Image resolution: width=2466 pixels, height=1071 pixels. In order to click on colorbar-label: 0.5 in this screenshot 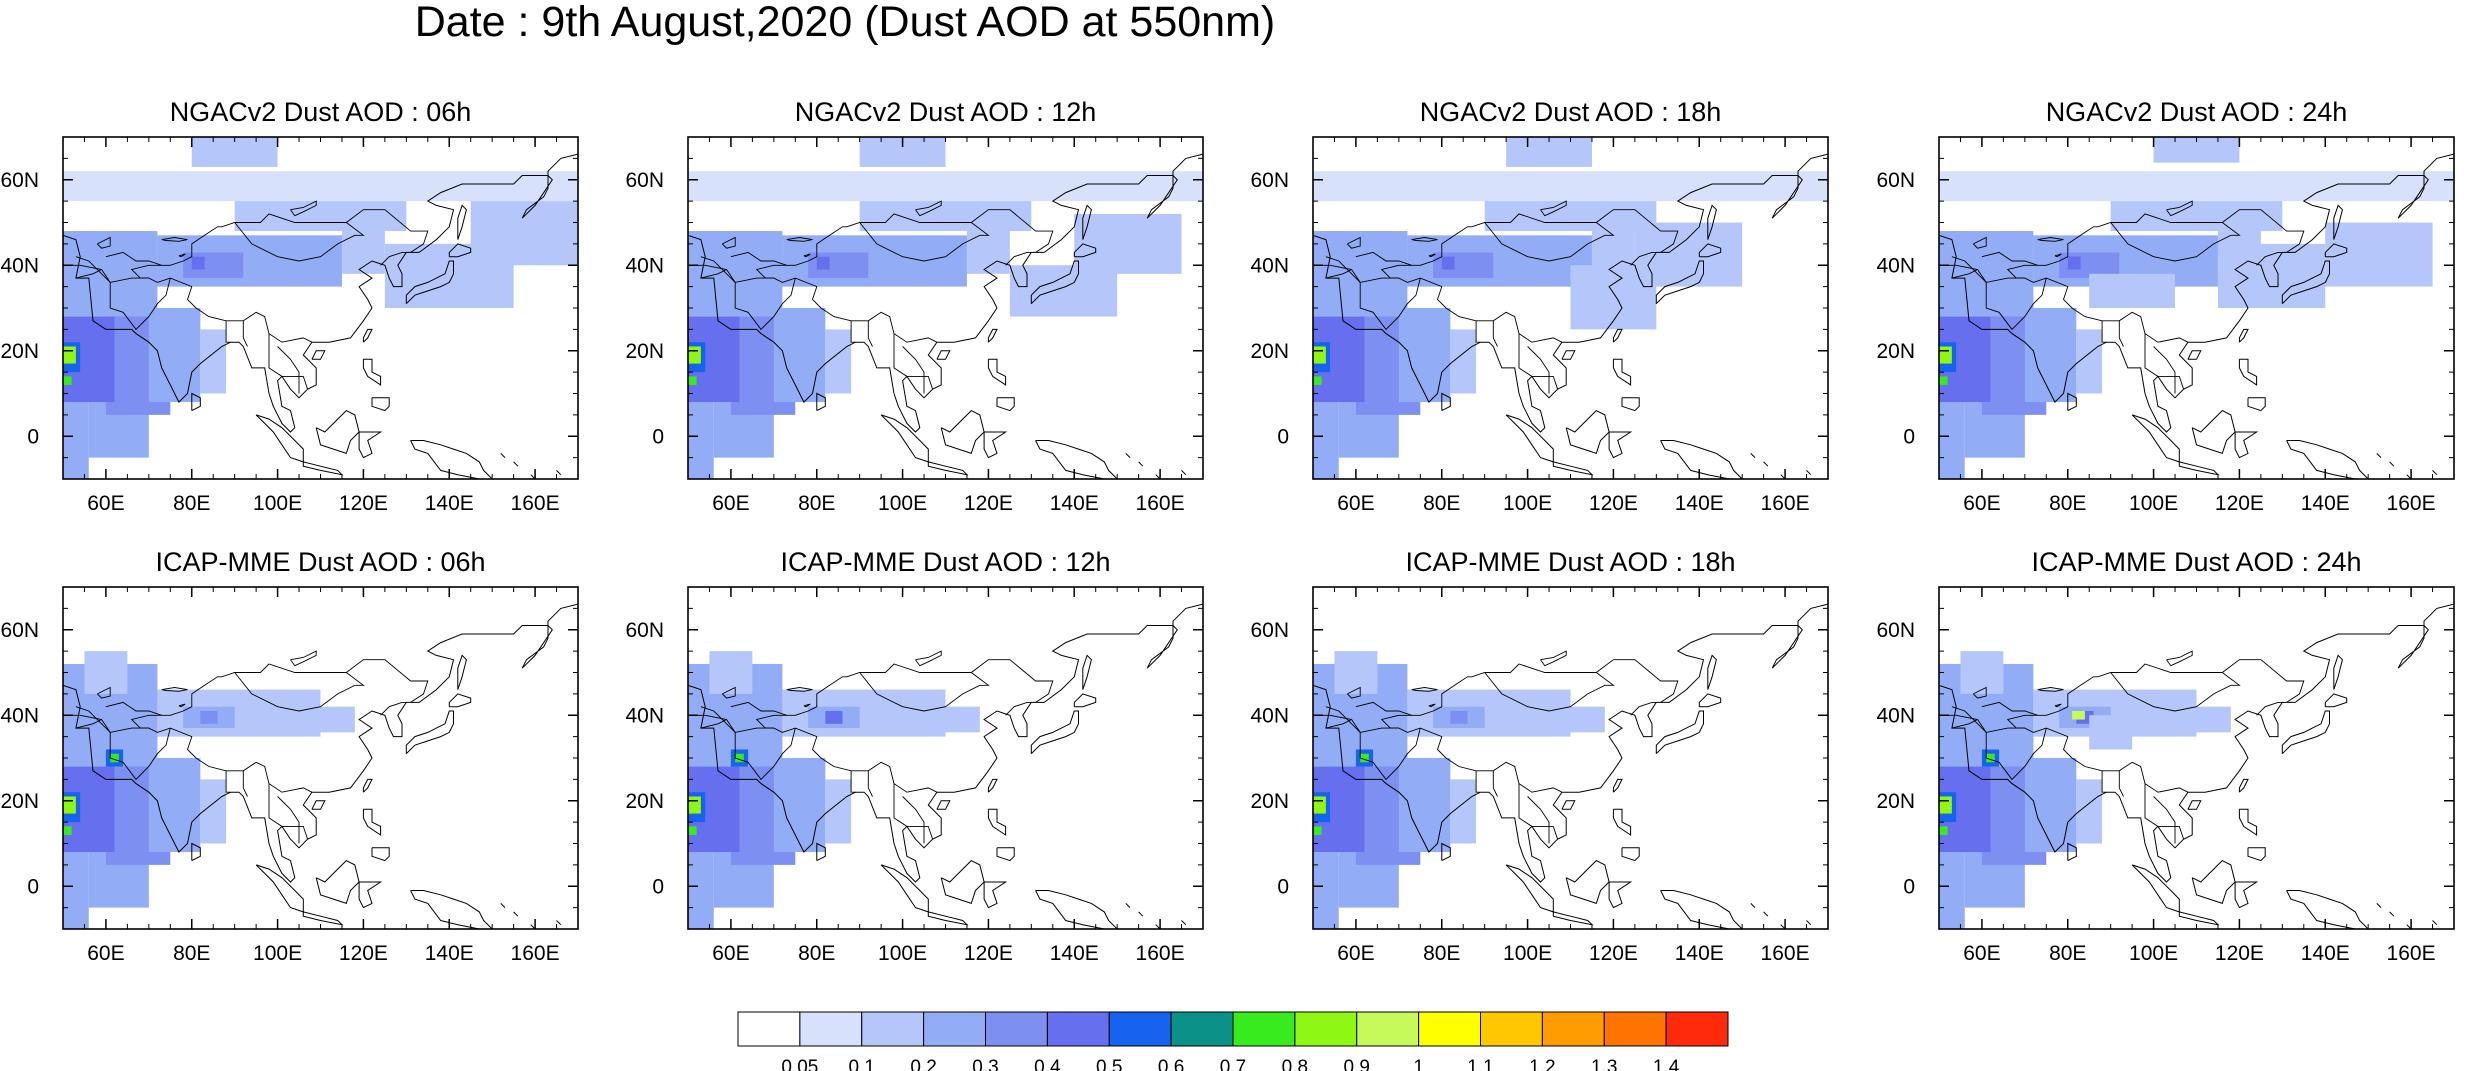, I will do `click(1109, 1064)`.